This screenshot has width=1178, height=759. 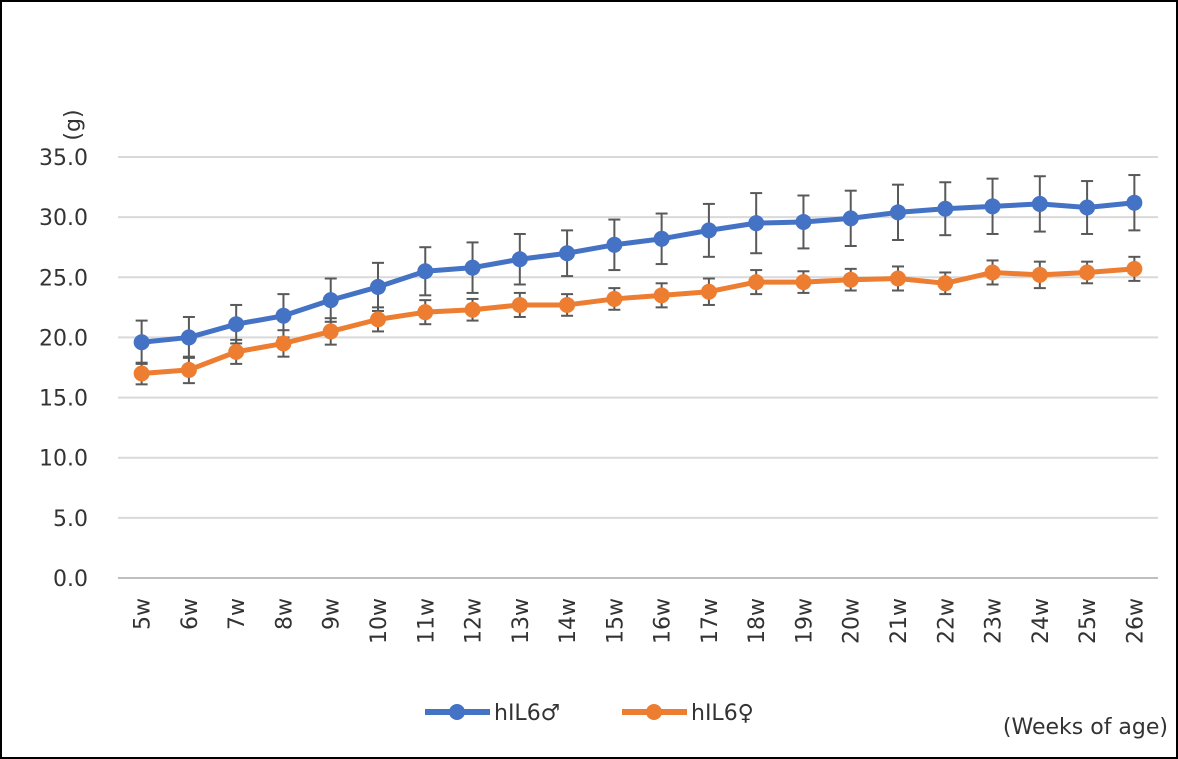 I want to click on x-tick-label: 10w, so click(x=379, y=621).